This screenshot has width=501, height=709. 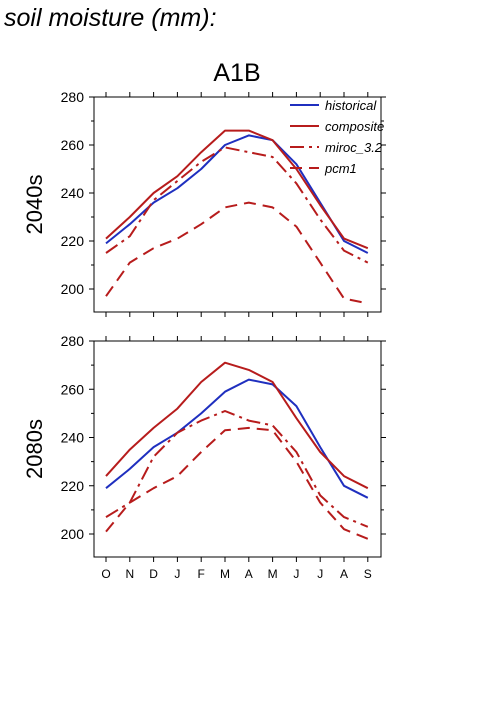 What do you see at coordinates (201, 574) in the screenshot?
I see `x-tick-label: F` at bounding box center [201, 574].